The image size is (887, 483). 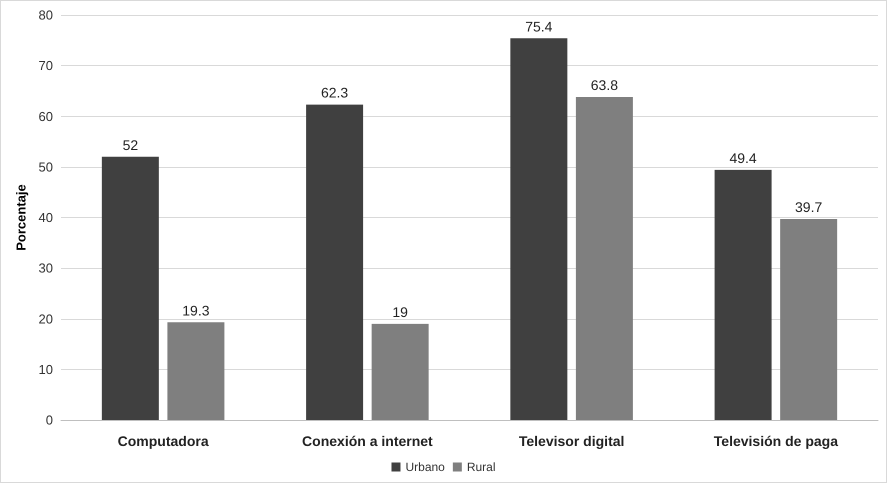 What do you see at coordinates (163, 441) in the screenshot?
I see `x-tick-label: Computadora` at bounding box center [163, 441].